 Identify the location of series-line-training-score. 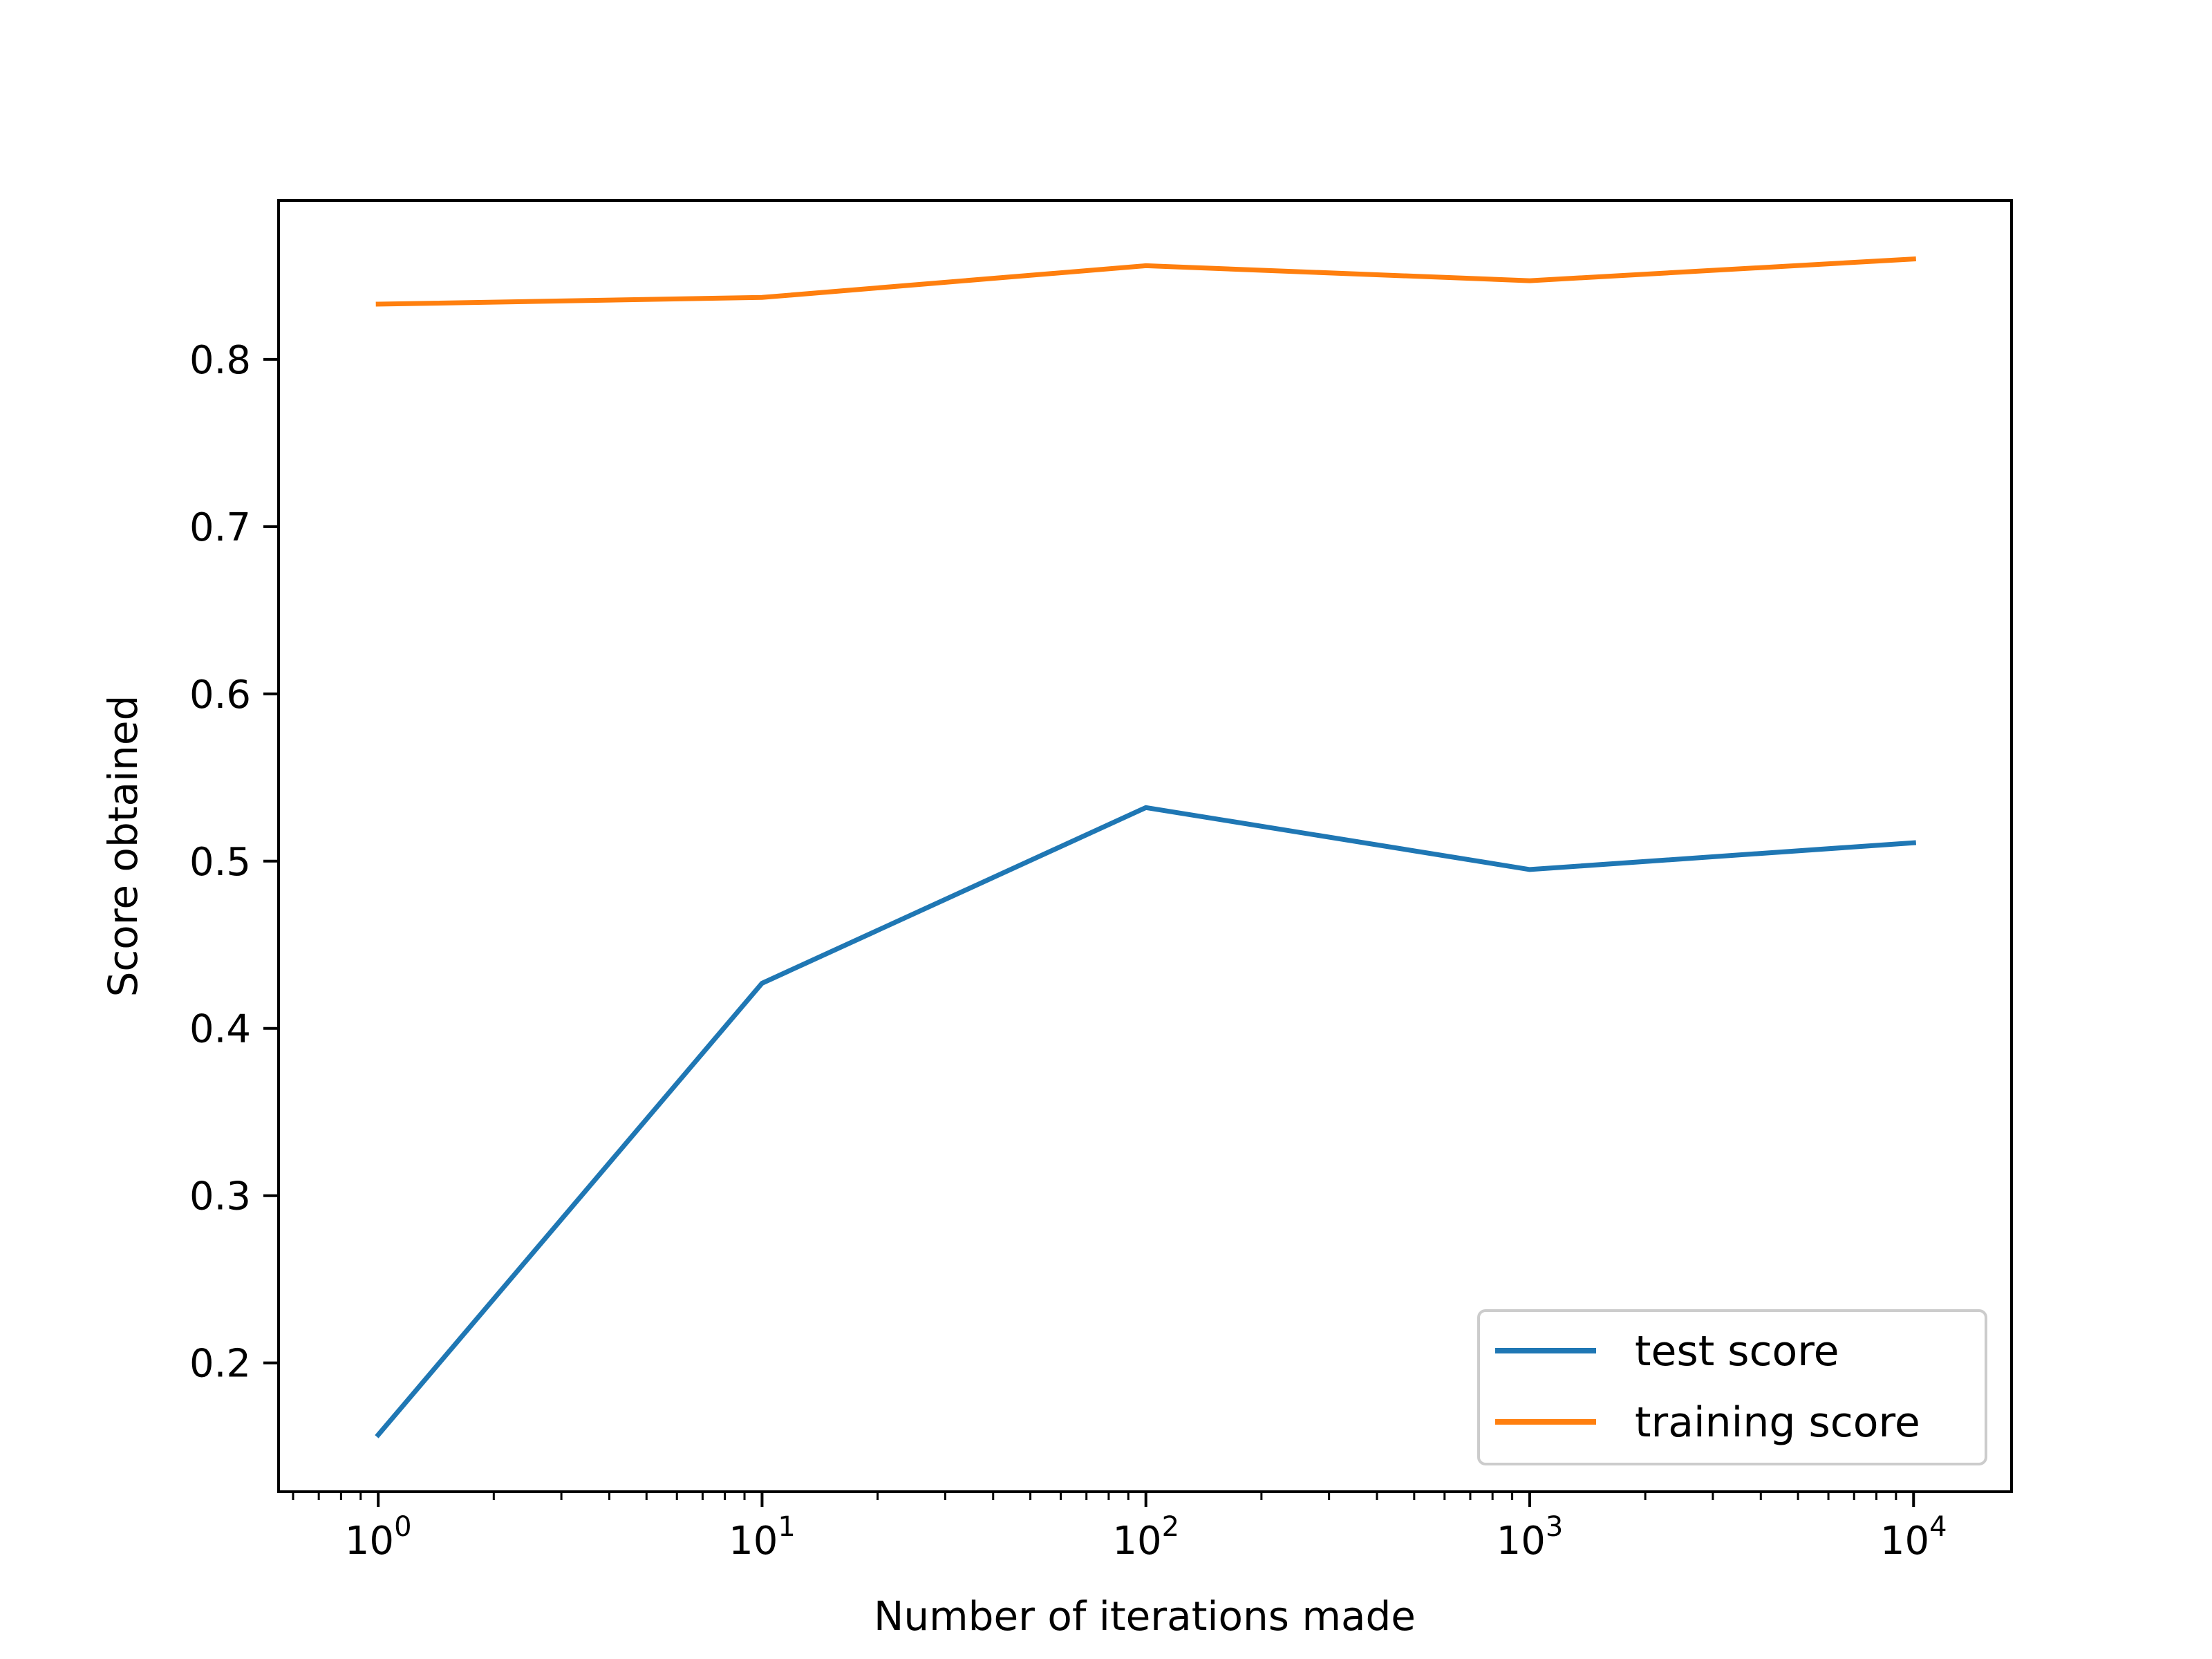
(1145, 281).